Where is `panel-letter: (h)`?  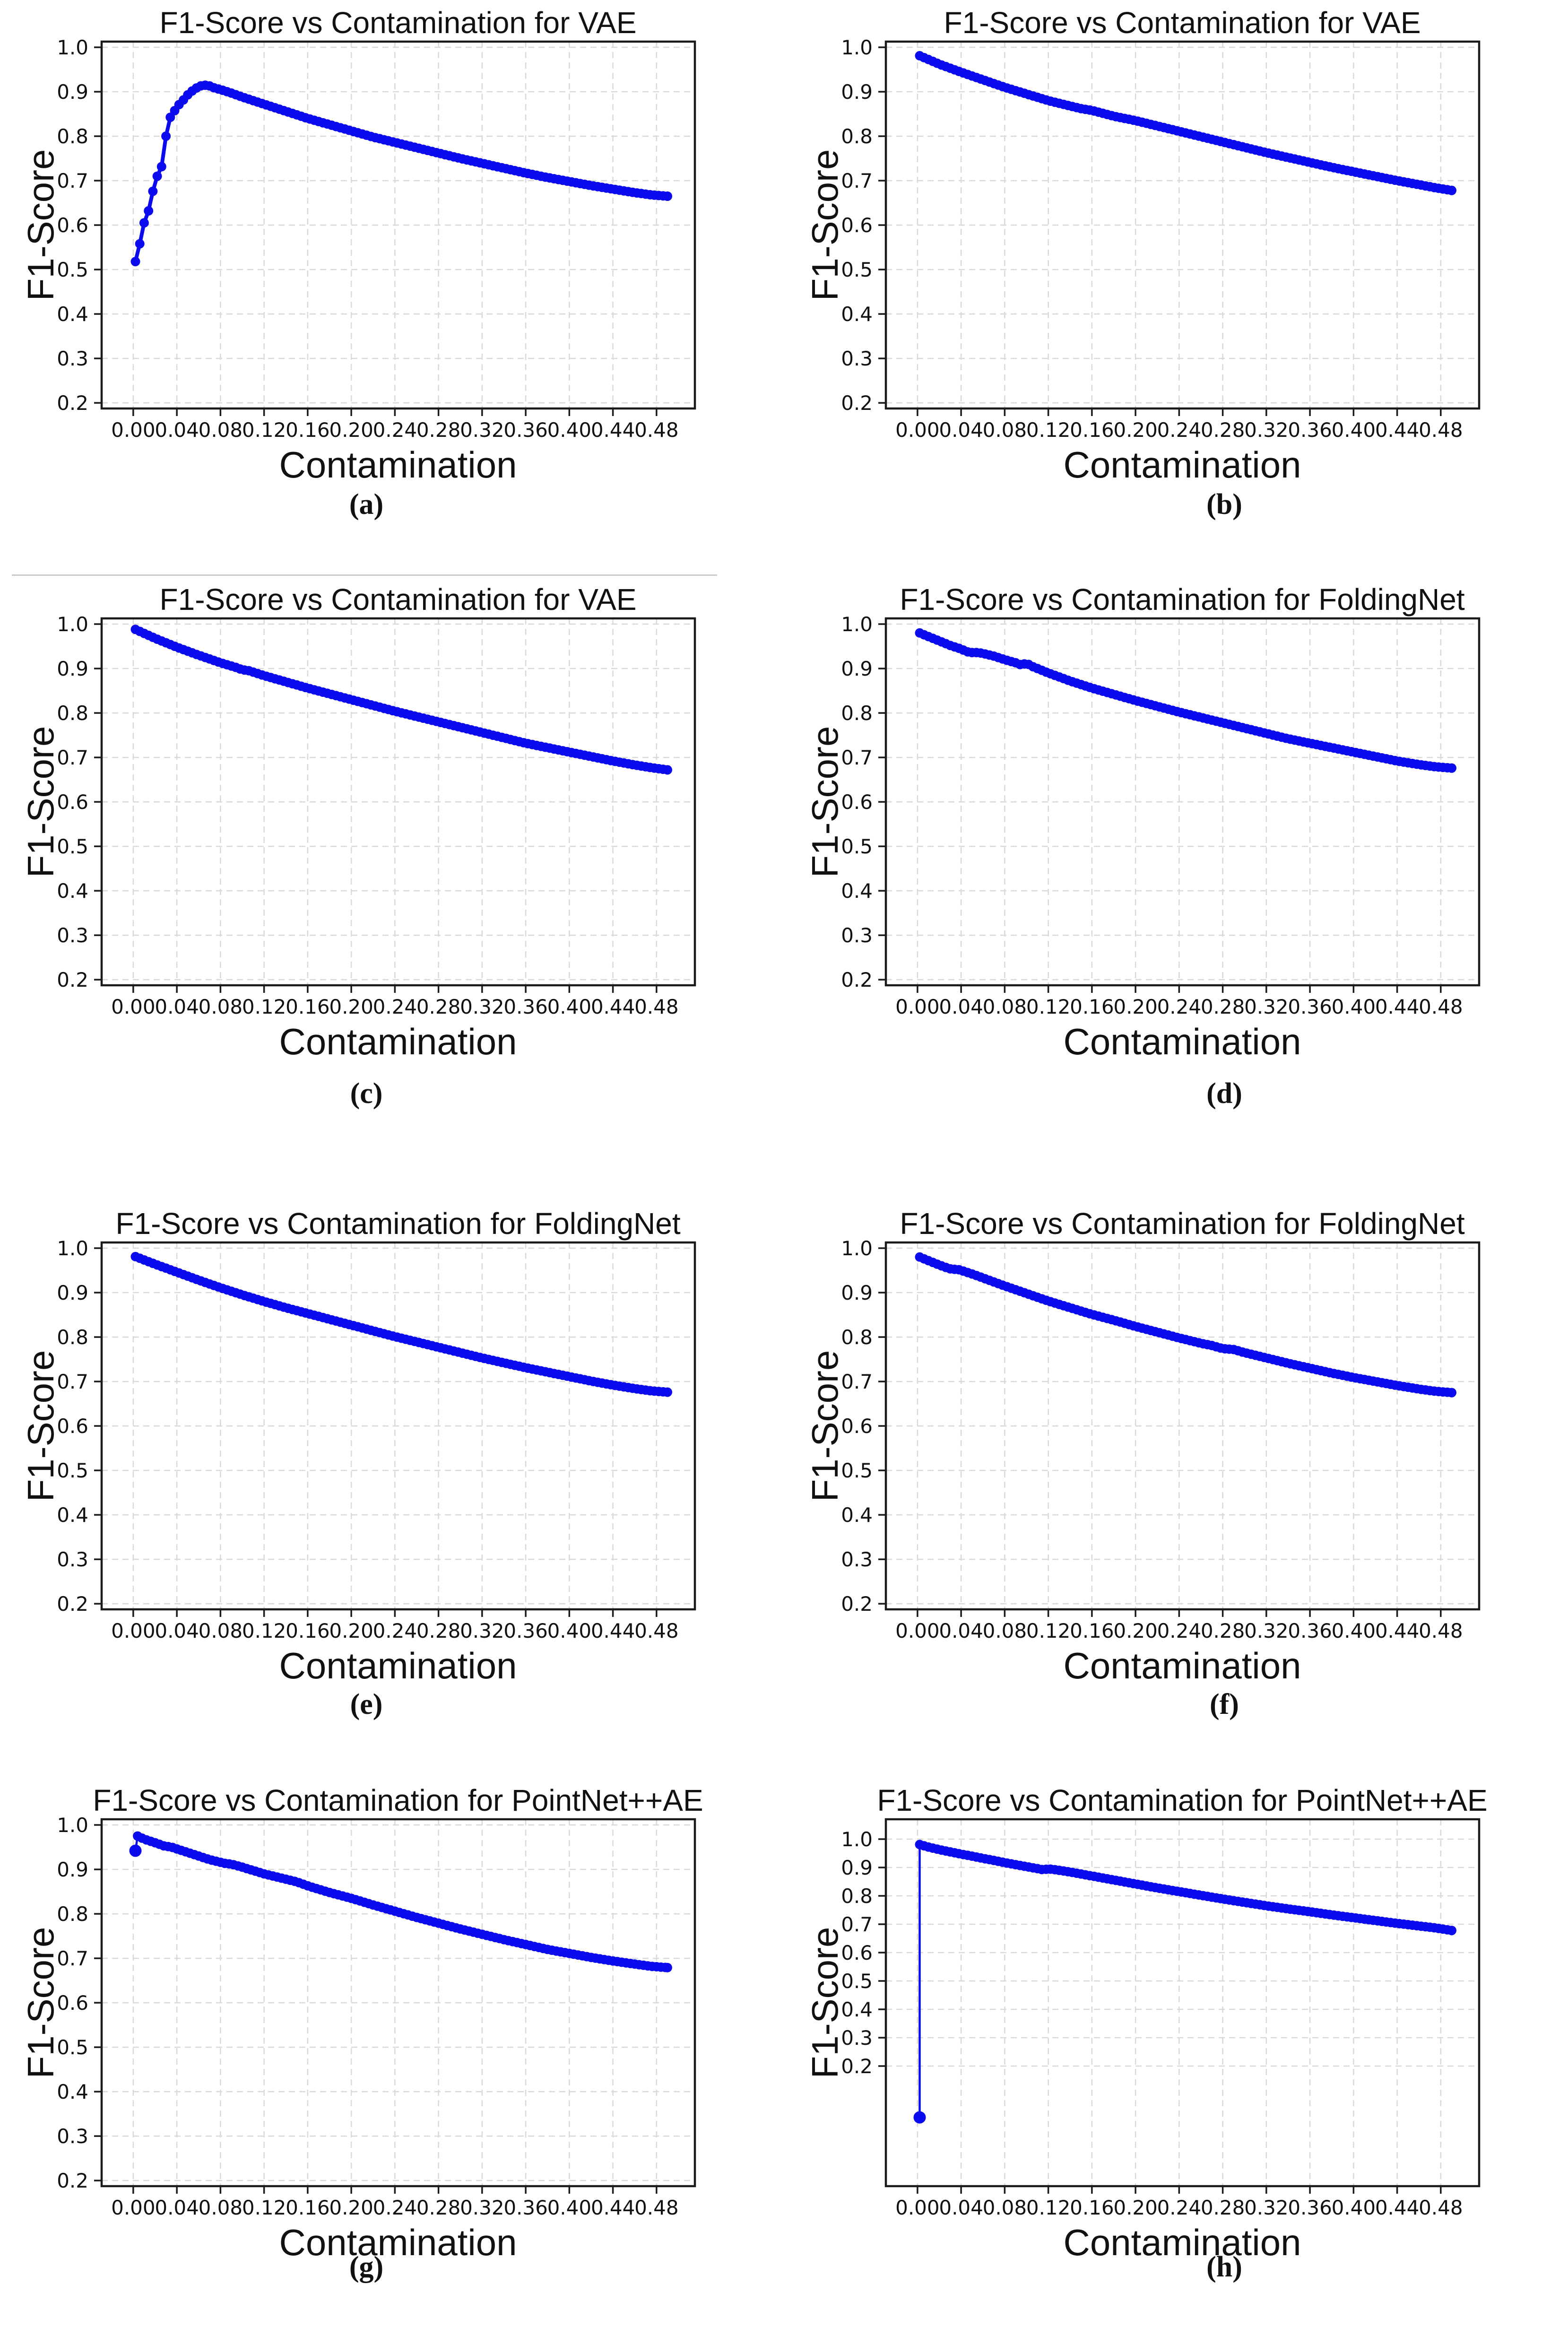 panel-letter: (h) is located at coordinates (1224, 2267).